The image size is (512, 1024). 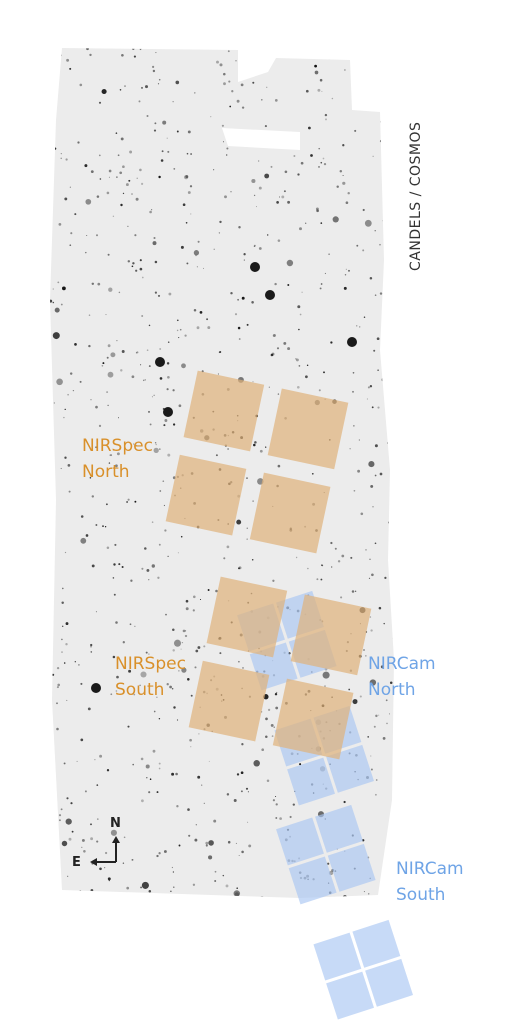 I want to click on nirspec-south-label-line-1: NIRSpec, so click(x=150, y=664).